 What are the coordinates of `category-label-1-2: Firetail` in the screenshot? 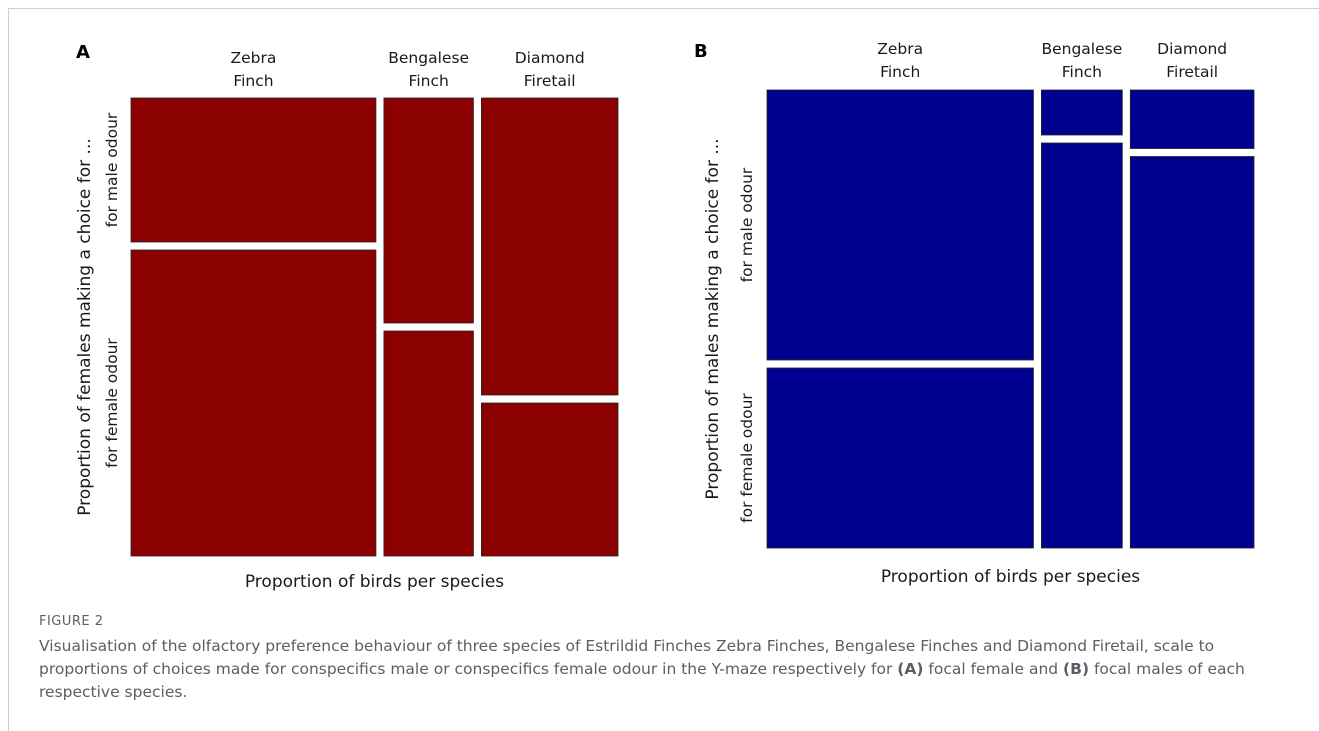 It's located at (1192, 72).